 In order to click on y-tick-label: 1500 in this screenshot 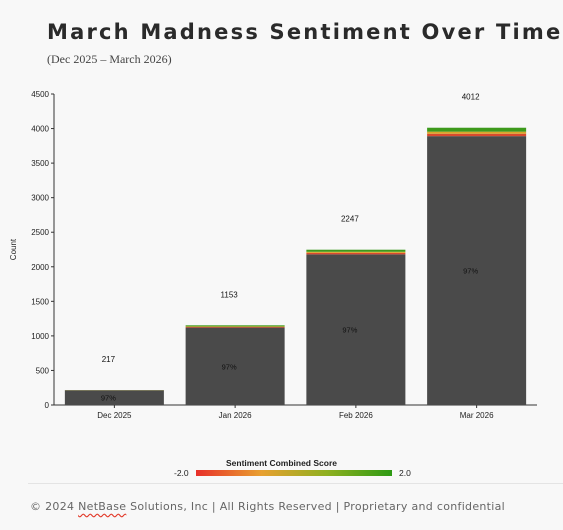, I will do `click(40, 301)`.